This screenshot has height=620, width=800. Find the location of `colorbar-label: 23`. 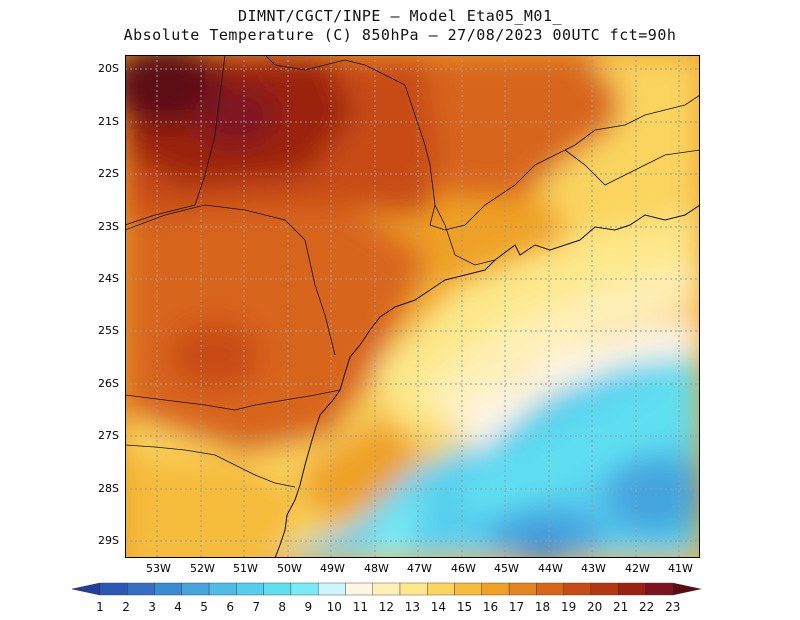

colorbar-label: 23 is located at coordinates (672, 607).